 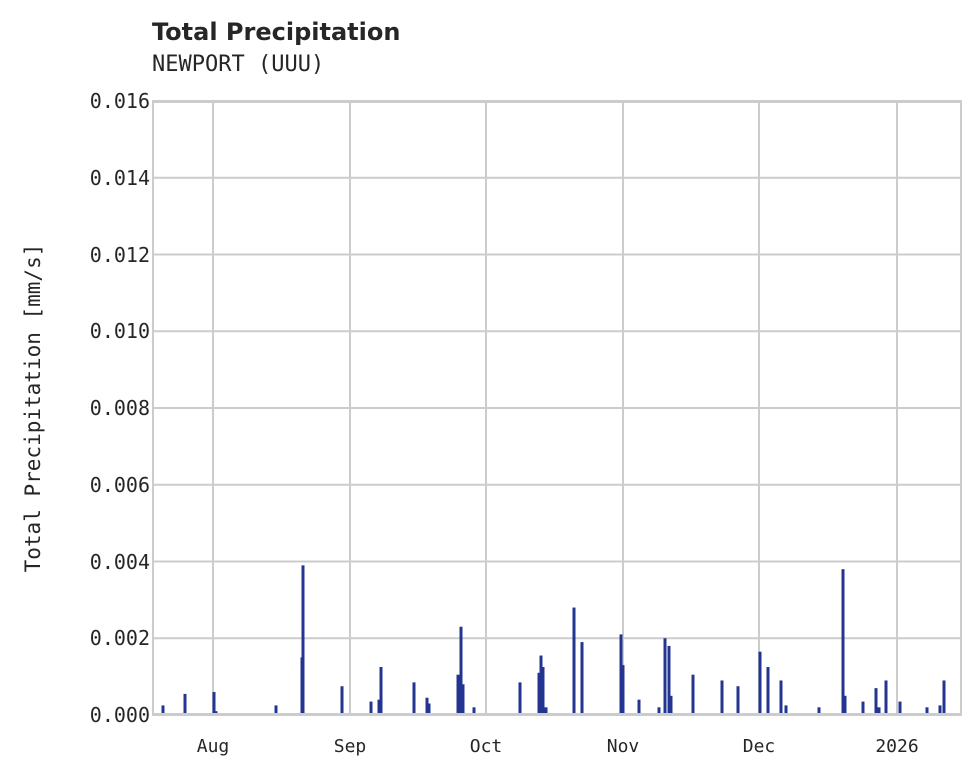 What do you see at coordinates (350, 746) in the screenshot?
I see `x-tick-label: Sep` at bounding box center [350, 746].